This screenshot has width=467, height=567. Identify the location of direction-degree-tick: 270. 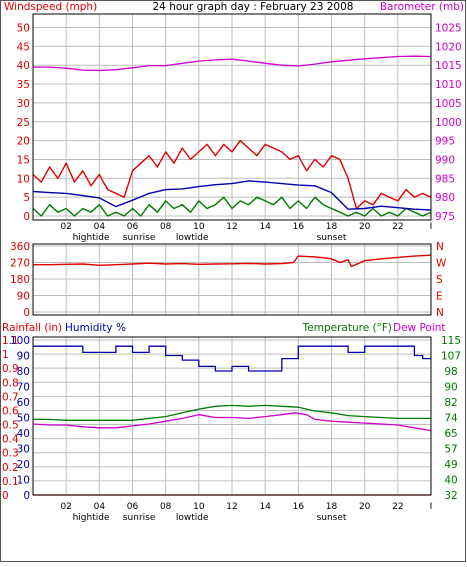
(20, 264).